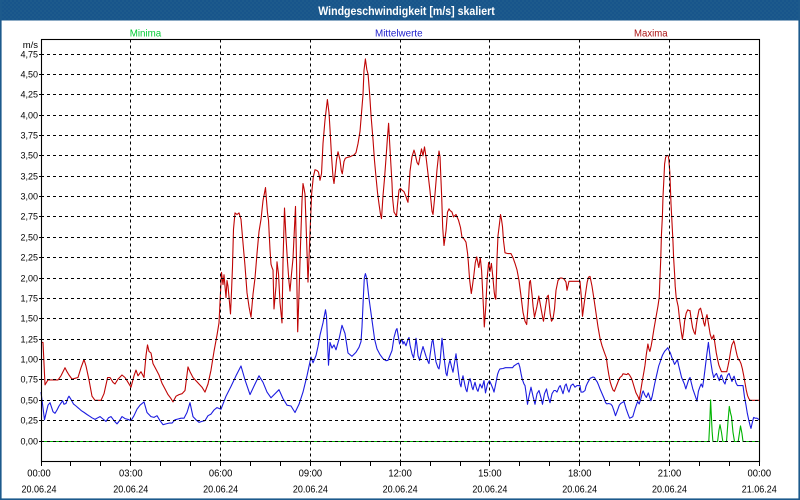 The image size is (800, 500). I want to click on svg-text: 4,50, so click(29, 75).